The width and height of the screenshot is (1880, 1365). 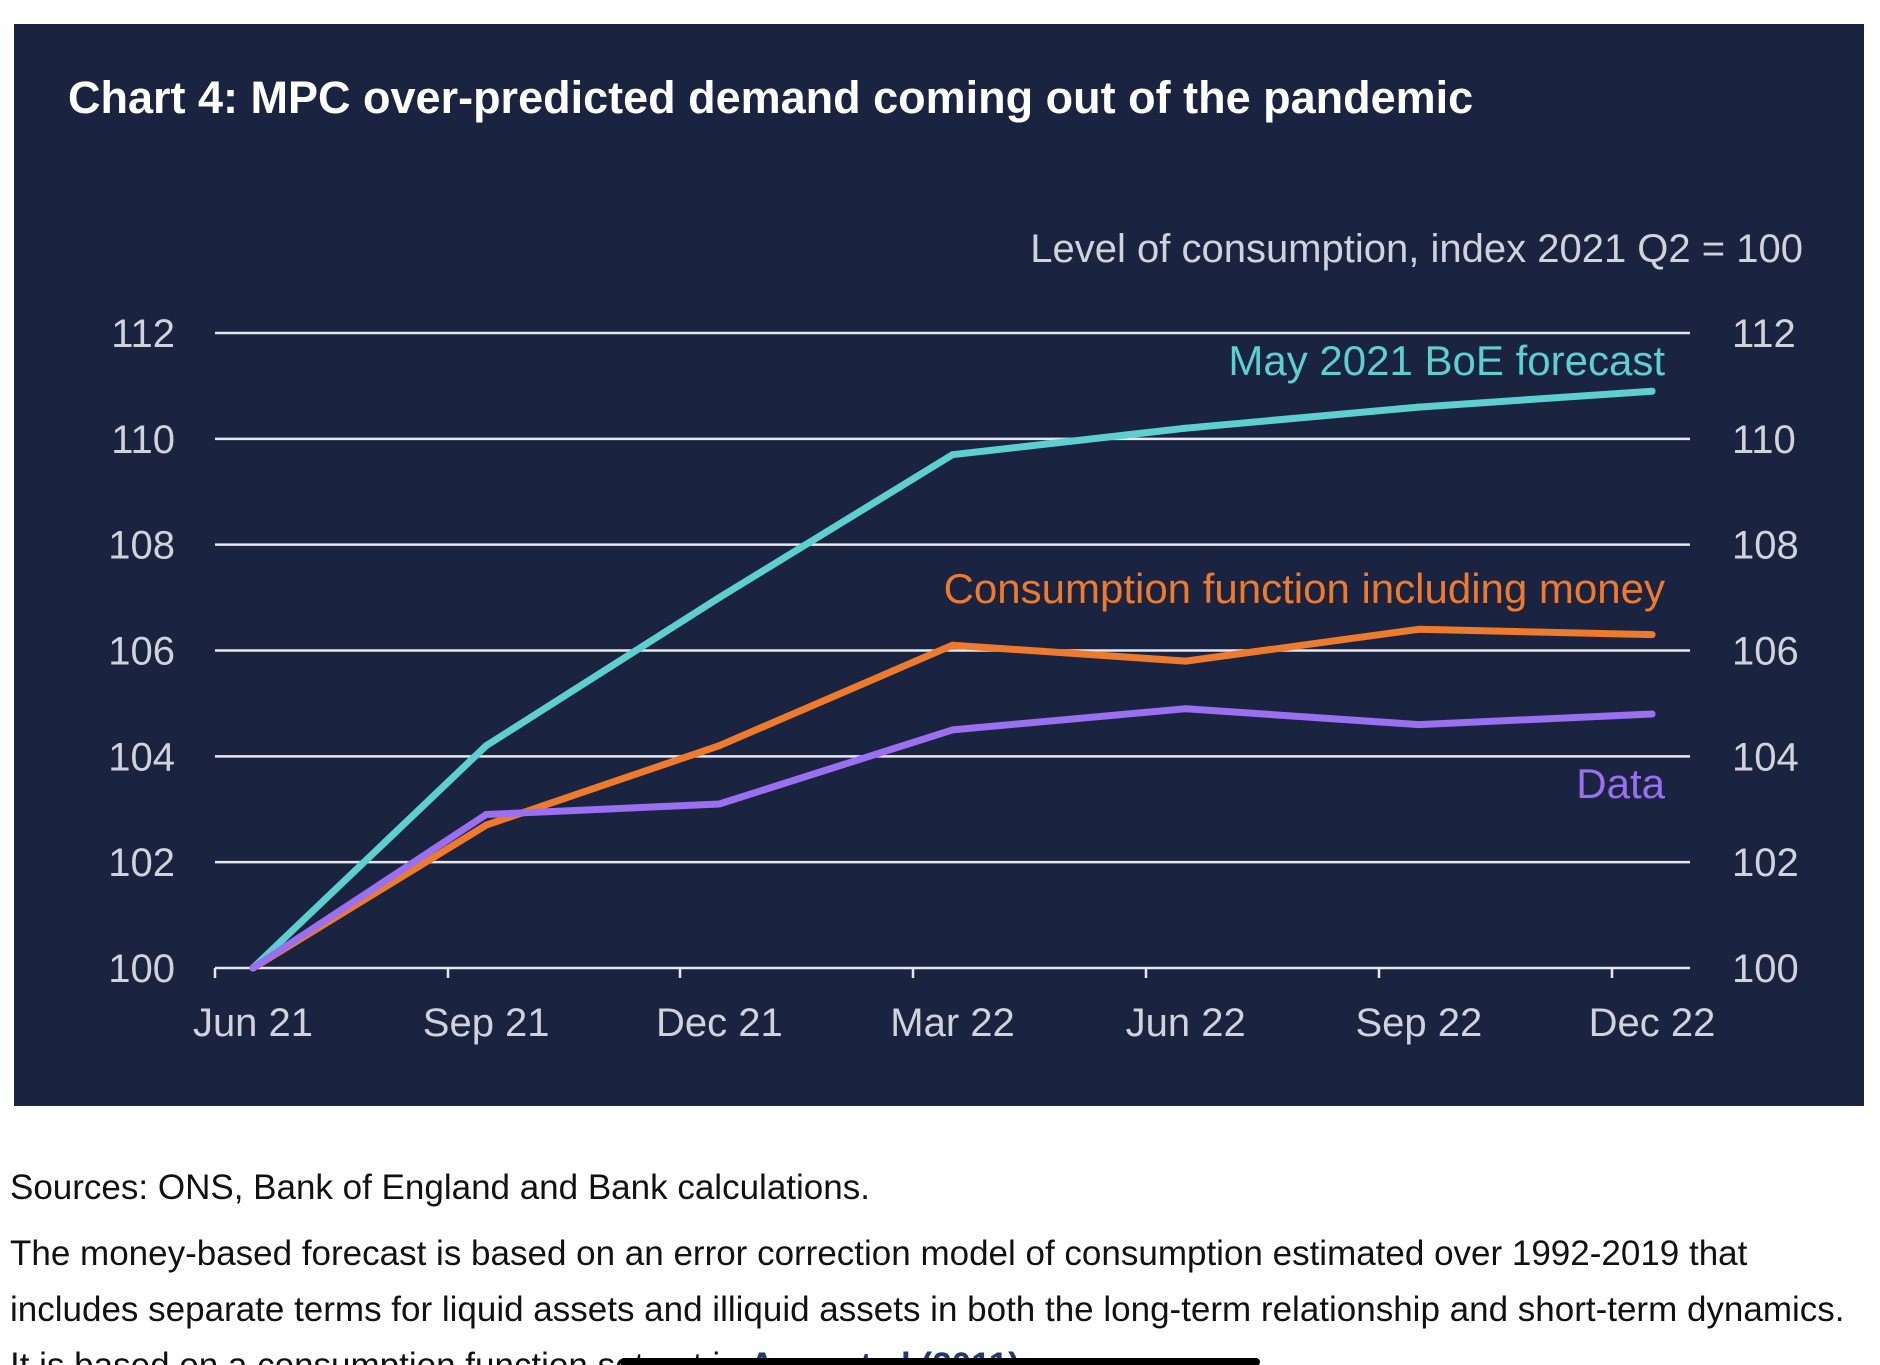 I want to click on y-tick-right-100: 100, so click(x=1765, y=969).